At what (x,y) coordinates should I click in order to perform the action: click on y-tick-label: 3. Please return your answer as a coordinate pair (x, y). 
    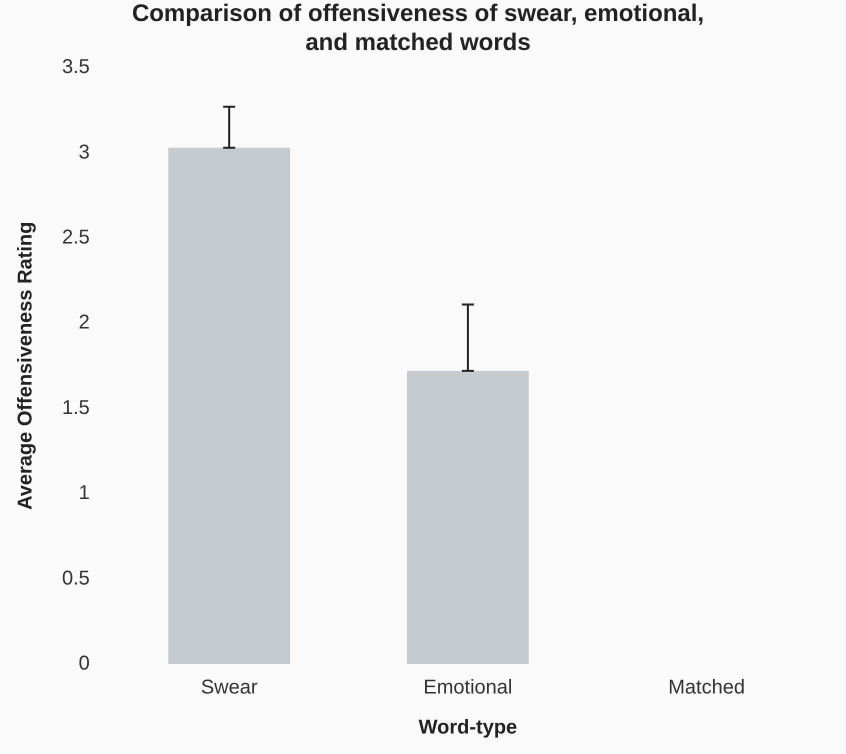
    Looking at the image, I should click on (84, 152).